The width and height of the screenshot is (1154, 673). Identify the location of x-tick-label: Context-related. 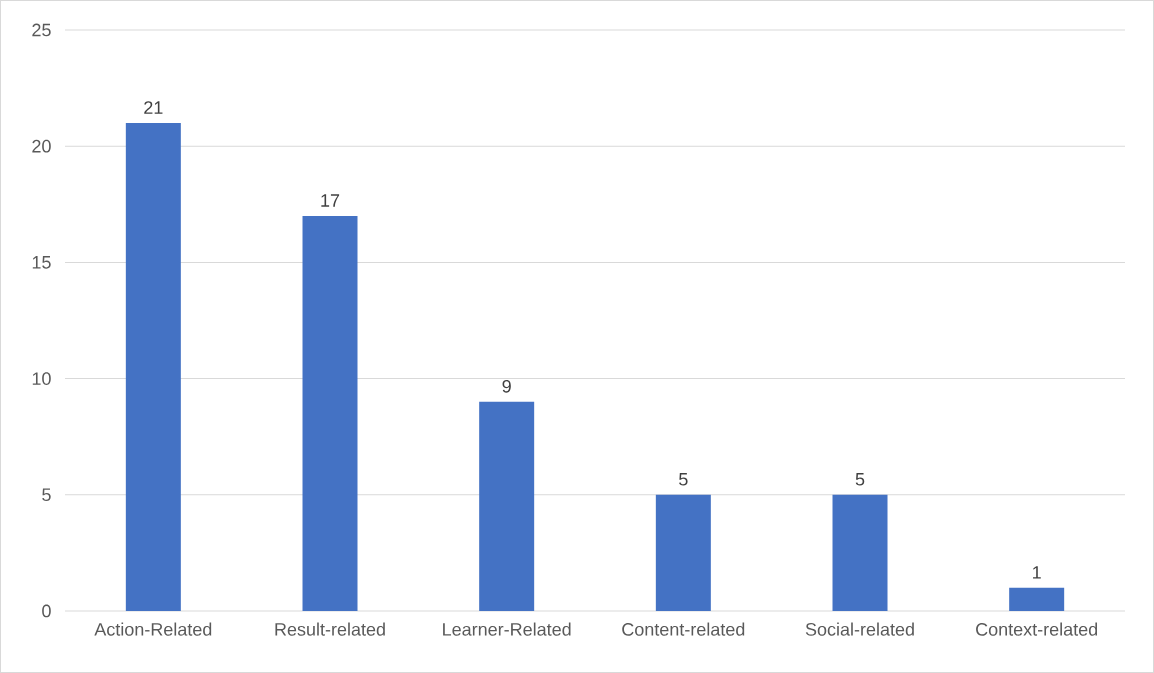
(1037, 629).